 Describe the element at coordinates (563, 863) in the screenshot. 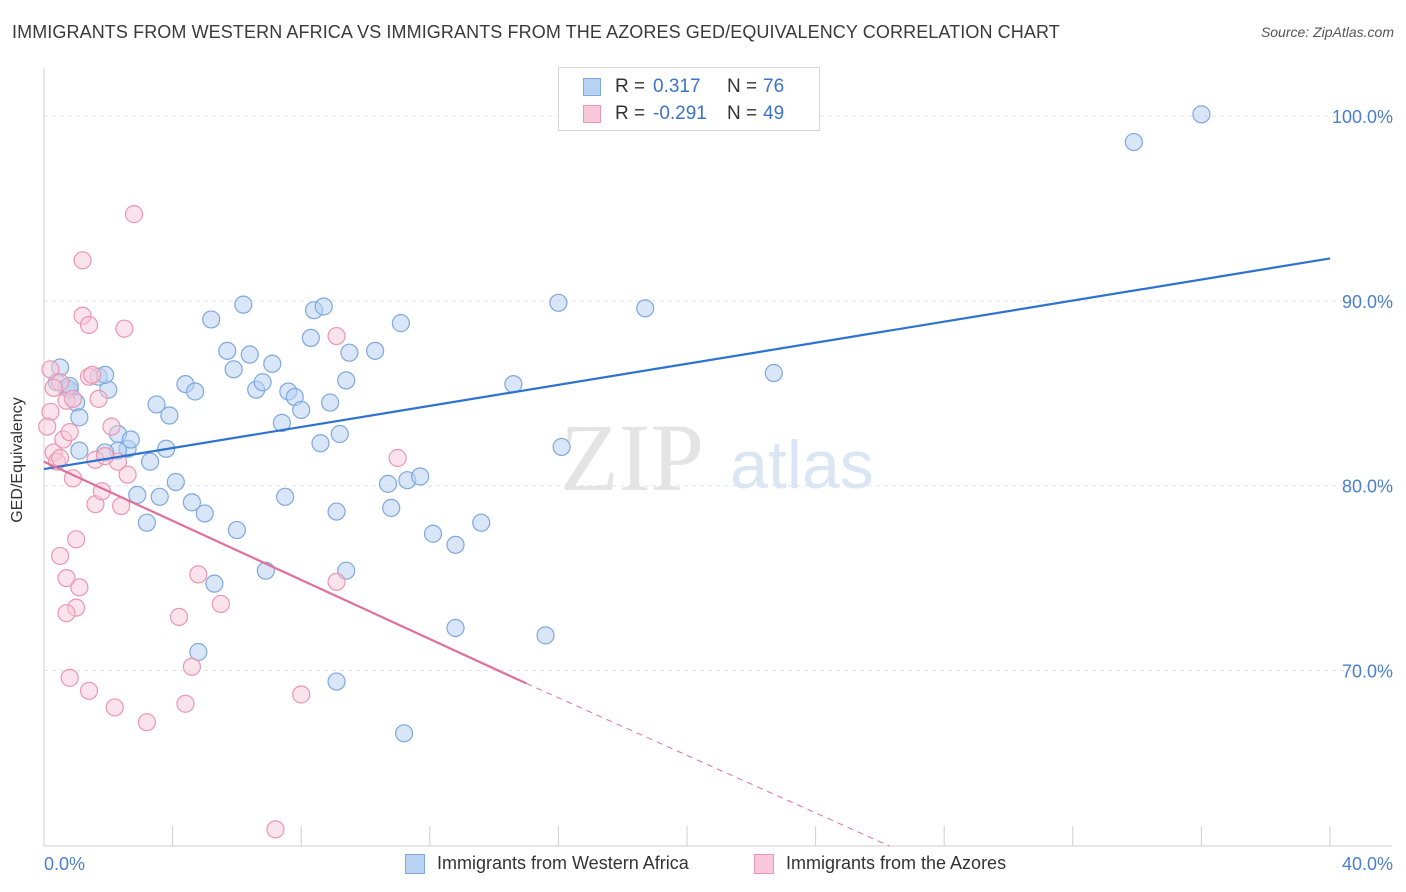

I see `legend-label-western-africa: Immigrants from Western Africa` at that location.